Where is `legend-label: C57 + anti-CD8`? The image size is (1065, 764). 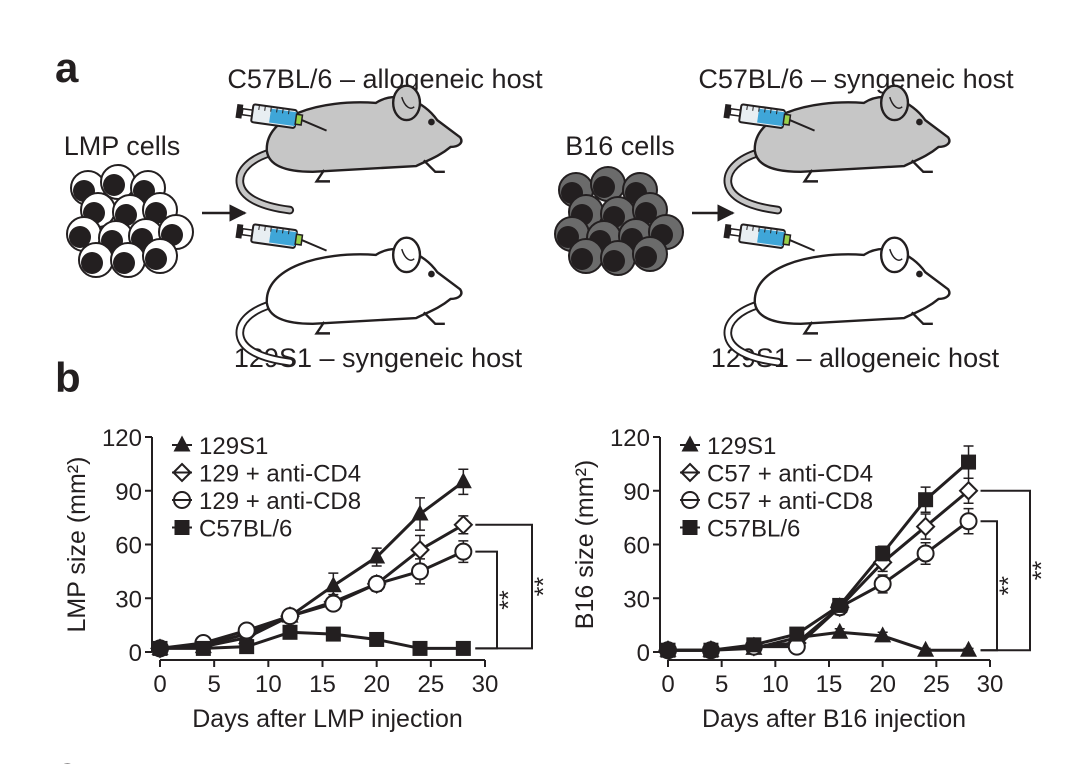 legend-label: C57 + anti-CD8 is located at coordinates (790, 501).